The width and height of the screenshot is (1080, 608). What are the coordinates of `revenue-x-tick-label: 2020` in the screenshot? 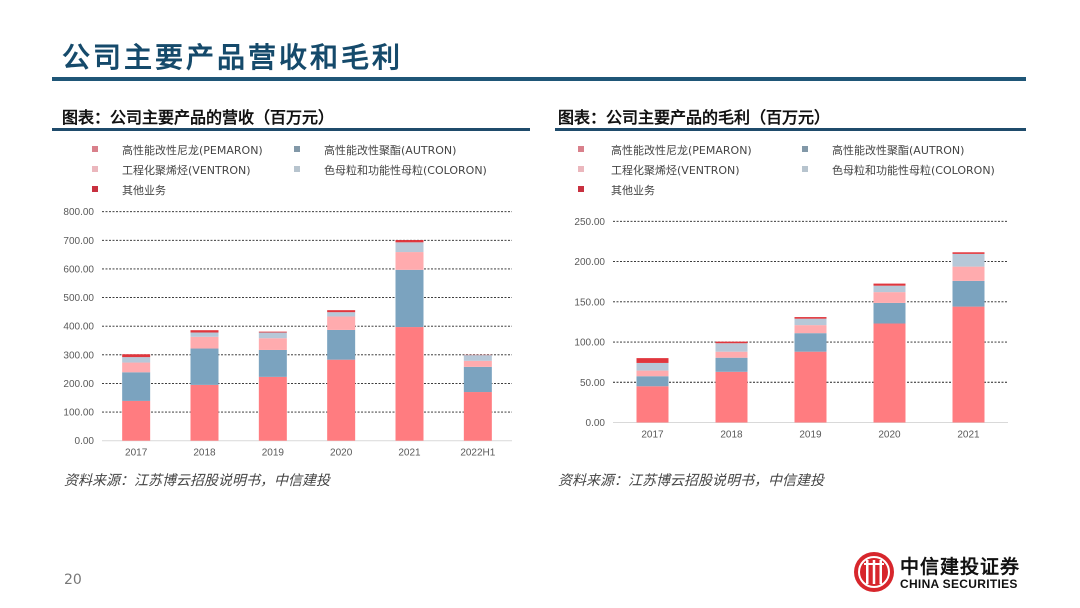 It's located at (341, 453).